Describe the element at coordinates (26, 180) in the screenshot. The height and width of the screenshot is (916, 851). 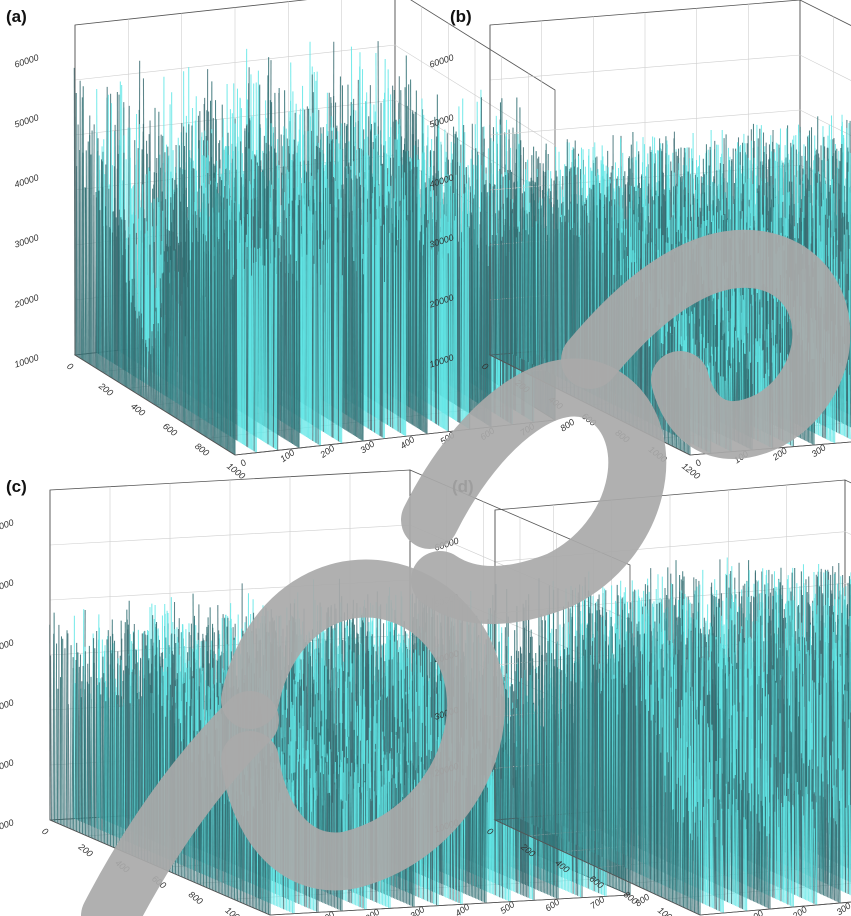
I see `z-tick-label: 40000` at that location.